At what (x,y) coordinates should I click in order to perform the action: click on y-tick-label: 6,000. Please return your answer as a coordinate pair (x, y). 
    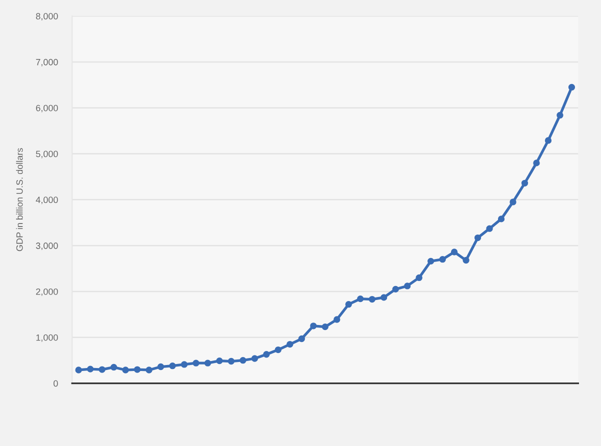
    Looking at the image, I should click on (47, 108).